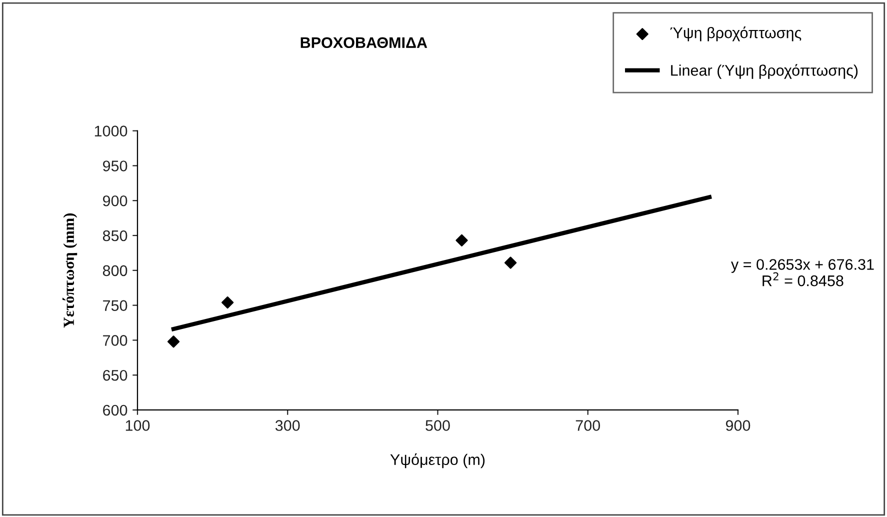  Describe the element at coordinates (115, 166) in the screenshot. I see `y-tick-label: 950` at that location.